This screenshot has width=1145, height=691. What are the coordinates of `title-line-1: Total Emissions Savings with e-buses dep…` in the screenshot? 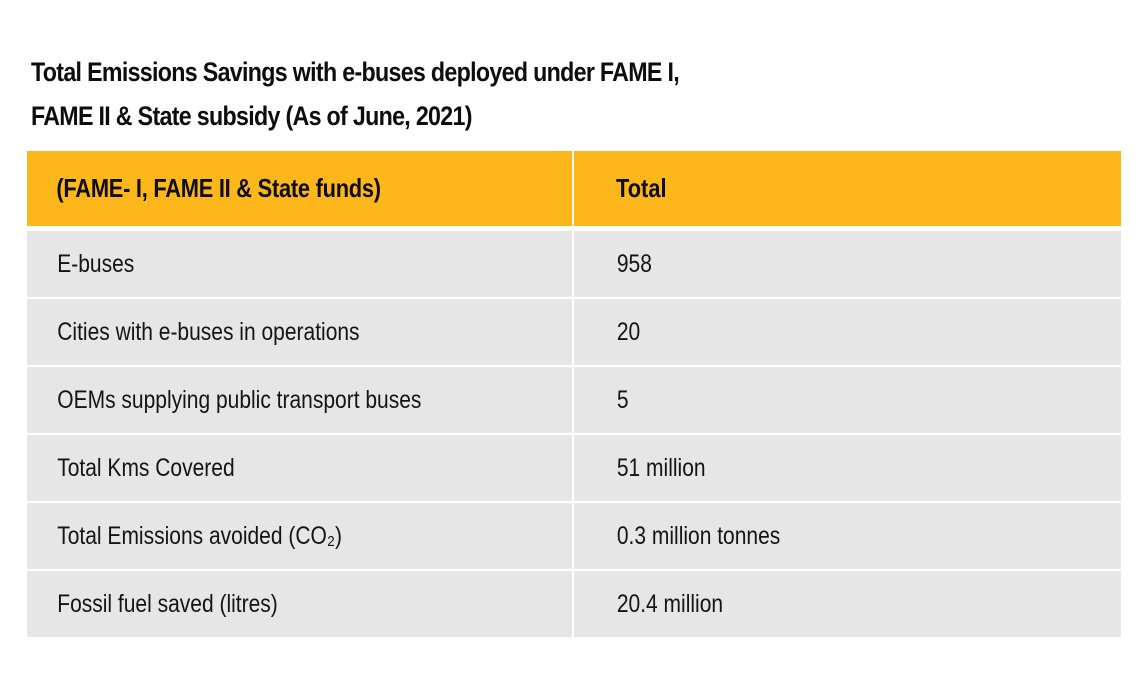 It's located at (355, 72).